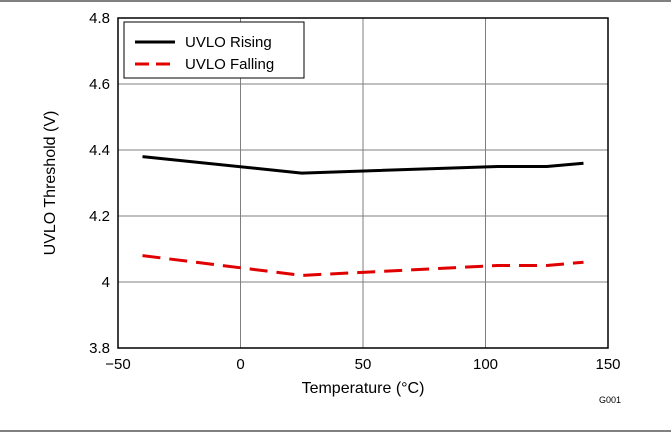  I want to click on legend-box, so click(214, 50).